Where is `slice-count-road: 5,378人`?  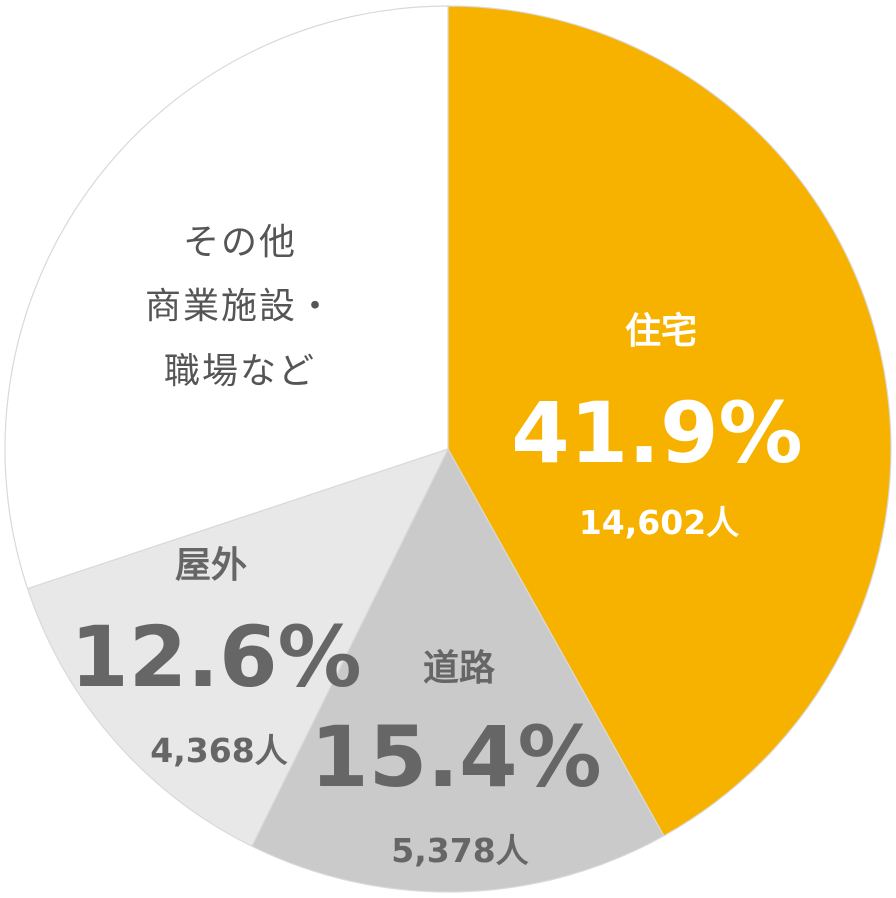
slice-count-road: 5,378人 is located at coordinates (459, 850).